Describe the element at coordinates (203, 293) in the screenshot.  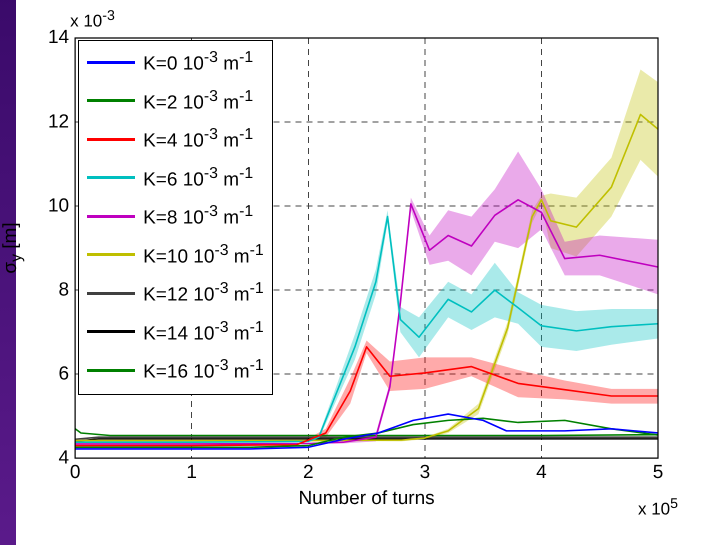
I see `legend-label: K=12 10$^{-3}$ m$^{-1}$` at that location.